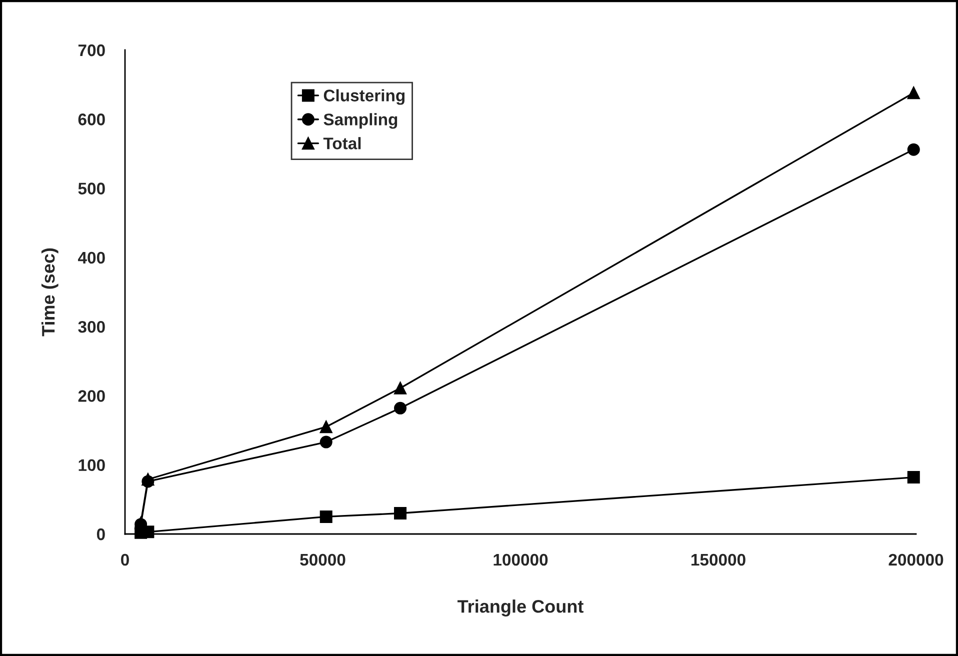 This screenshot has height=656, width=958. Describe the element at coordinates (718, 560) in the screenshot. I see `x-tick-label: 150000` at that location.